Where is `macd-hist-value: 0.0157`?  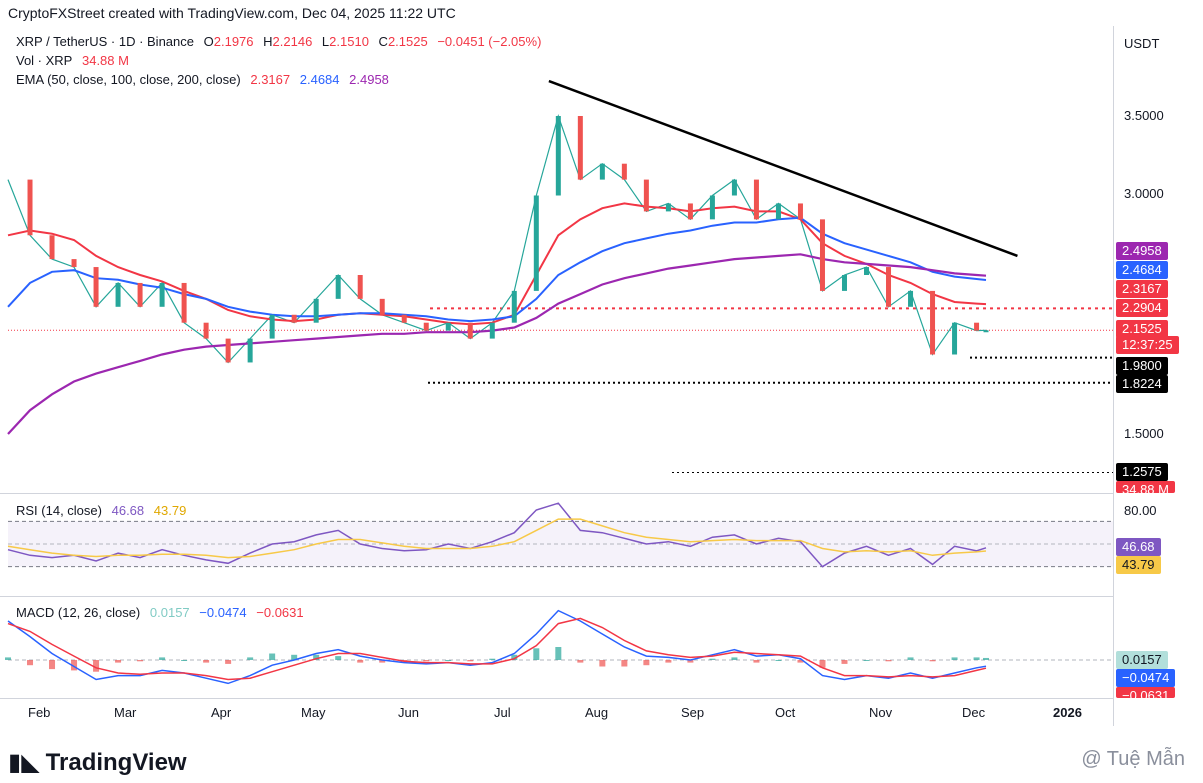 macd-hist-value: 0.0157 is located at coordinates (169, 612).